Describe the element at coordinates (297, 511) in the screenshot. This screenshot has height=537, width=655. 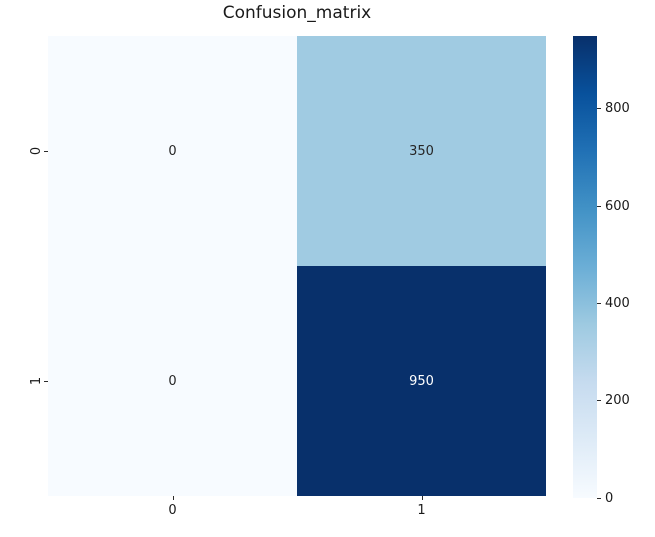
I see `x-axis: 0 1` at that location.